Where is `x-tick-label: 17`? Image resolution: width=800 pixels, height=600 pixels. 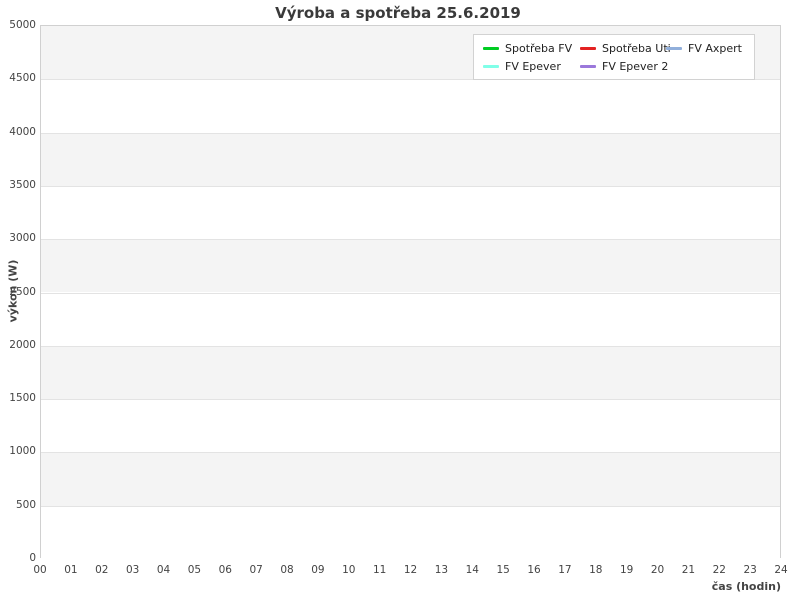
x-tick-label: 17 is located at coordinates (565, 570).